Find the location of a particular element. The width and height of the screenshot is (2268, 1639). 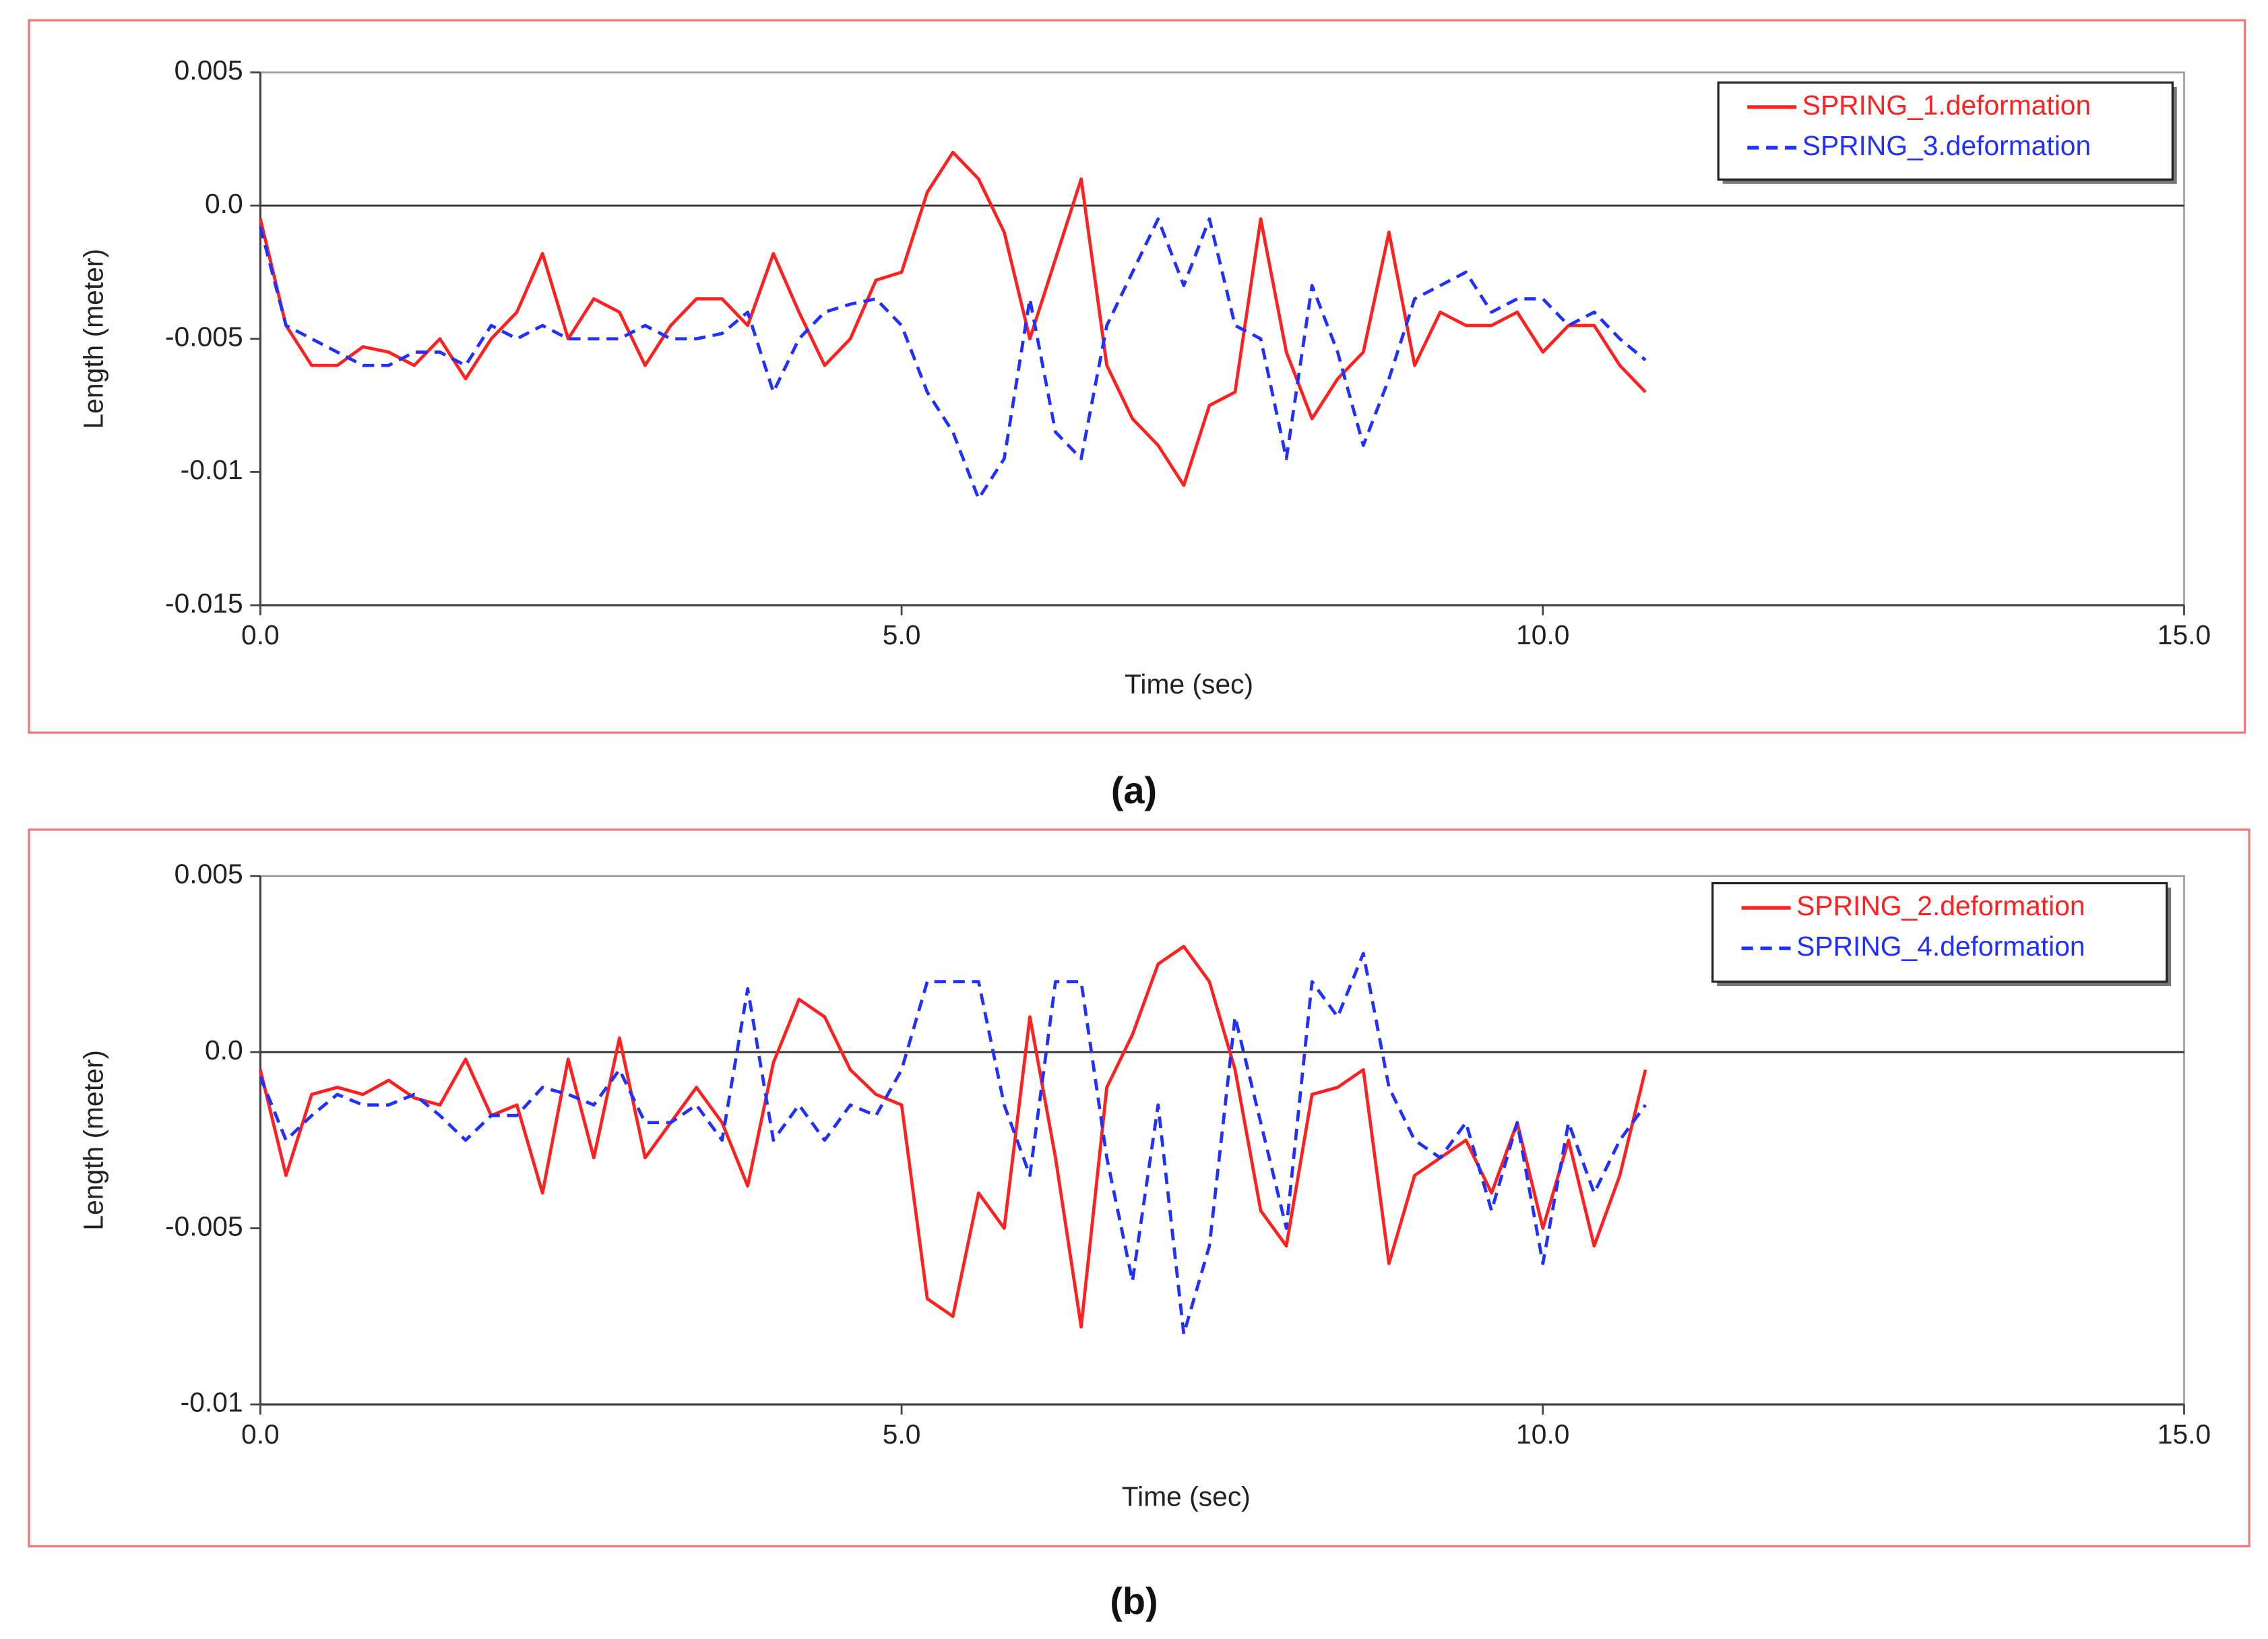

legend-label: SPRING_2.deformation is located at coordinates (1941, 905).